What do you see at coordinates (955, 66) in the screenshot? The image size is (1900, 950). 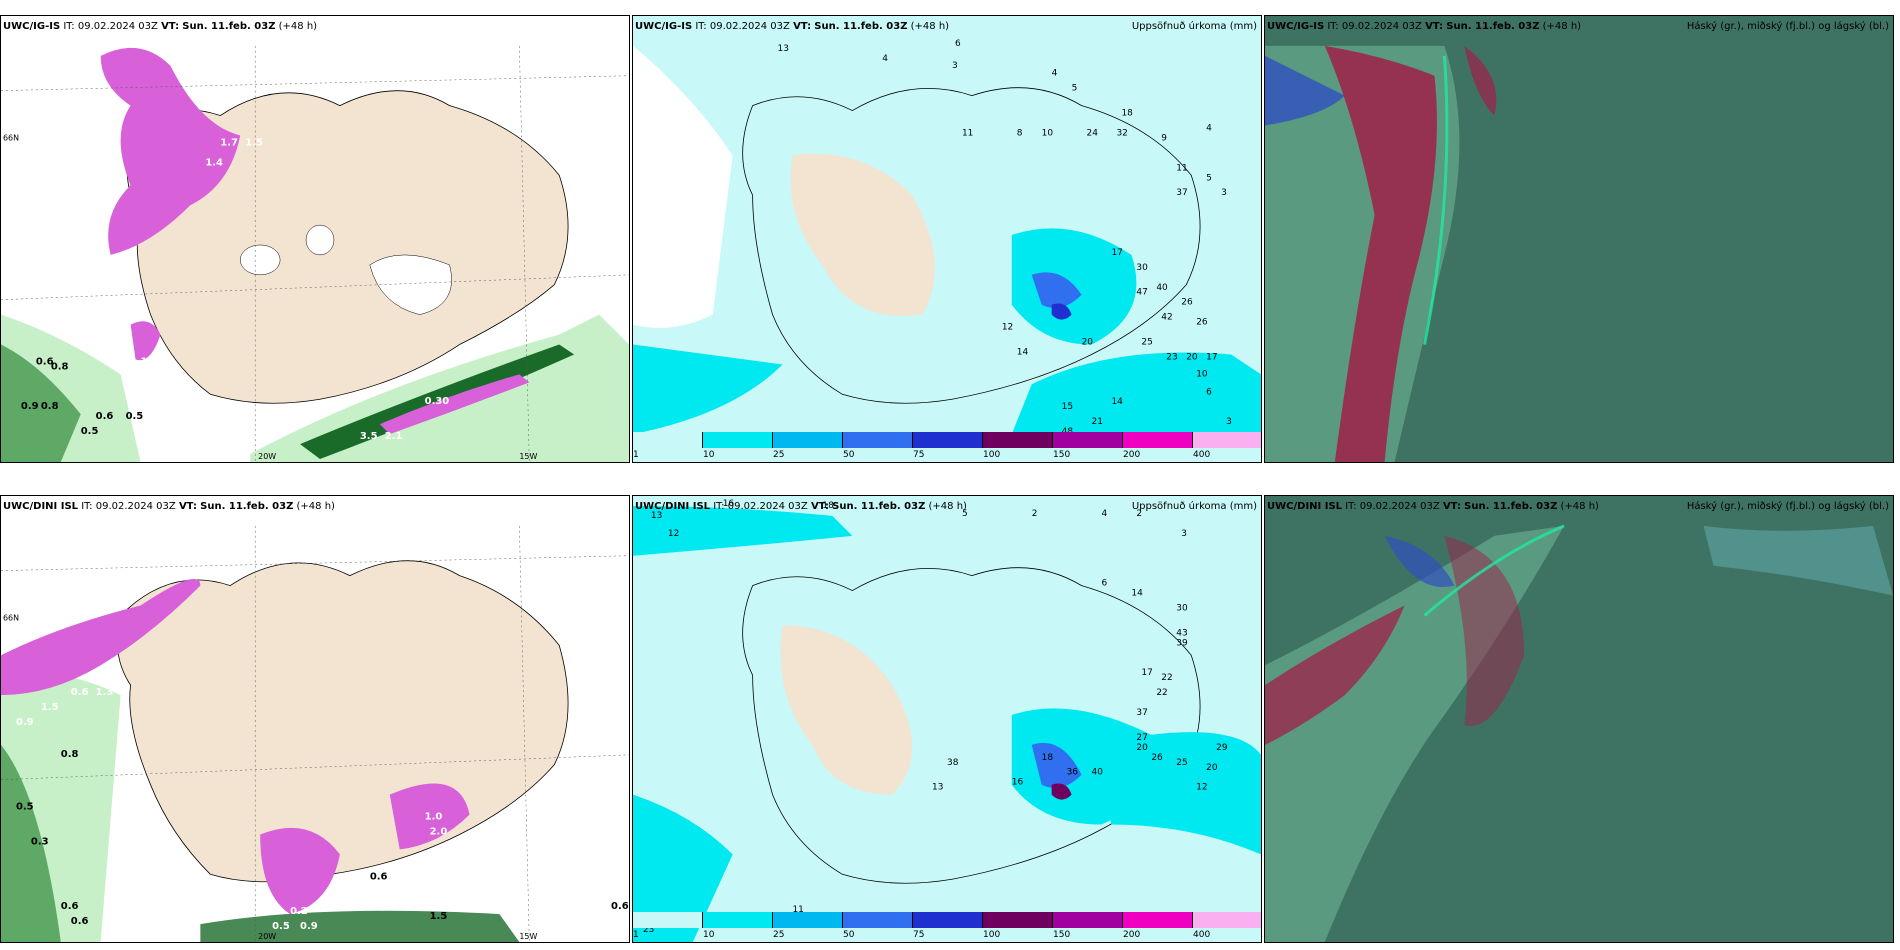 I see `precip-value: 3` at bounding box center [955, 66].